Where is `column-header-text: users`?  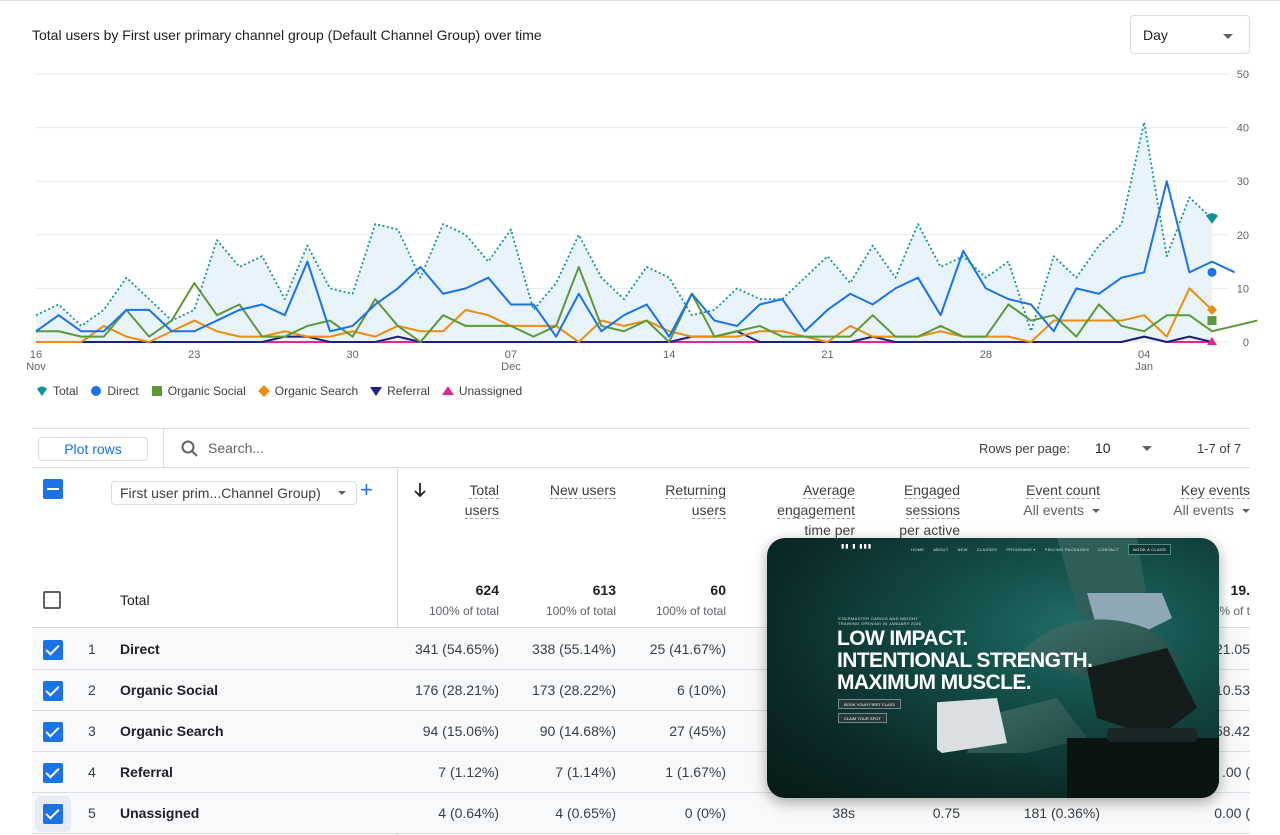 column-header-text: users is located at coordinates (708, 510).